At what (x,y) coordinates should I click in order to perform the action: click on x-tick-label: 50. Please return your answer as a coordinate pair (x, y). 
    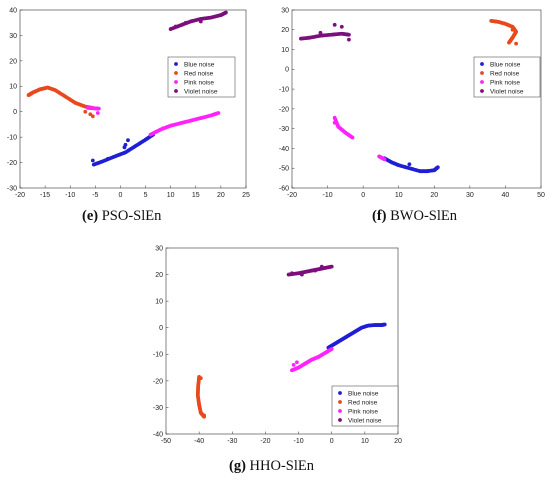
    Looking at the image, I should click on (541, 195).